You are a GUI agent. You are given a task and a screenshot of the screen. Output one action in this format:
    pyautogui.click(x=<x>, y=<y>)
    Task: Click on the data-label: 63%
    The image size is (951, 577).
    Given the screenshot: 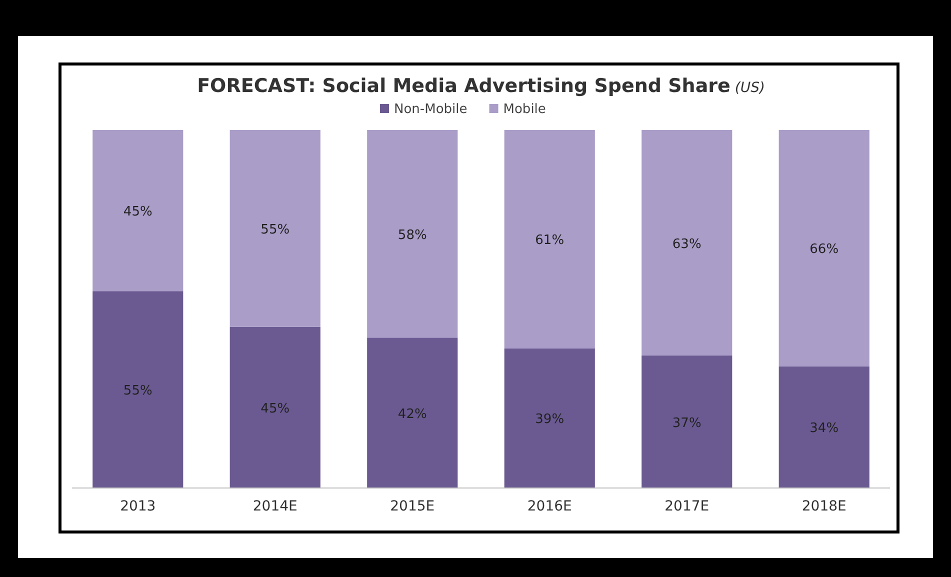 What is the action you would take?
    pyautogui.click(x=687, y=244)
    